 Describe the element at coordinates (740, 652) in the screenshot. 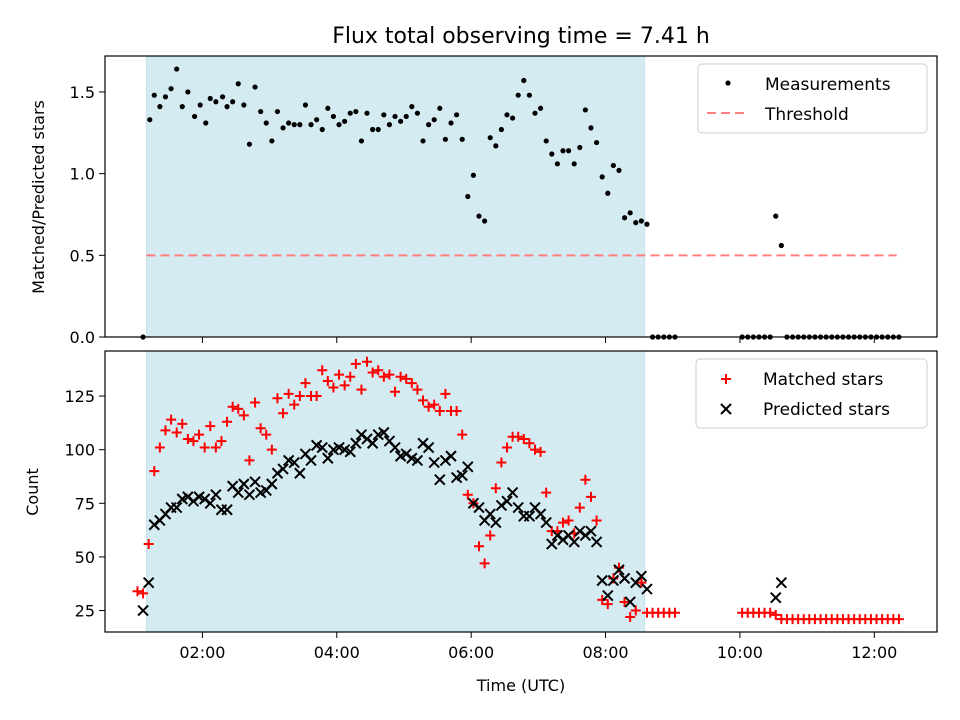

I see `x-tick-label: 10:00` at that location.